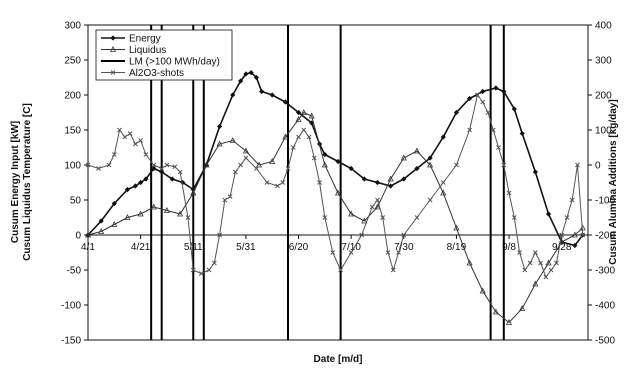 The height and width of the screenshot is (375, 624). I want to click on legend-entry: Energy, so click(131, 39).